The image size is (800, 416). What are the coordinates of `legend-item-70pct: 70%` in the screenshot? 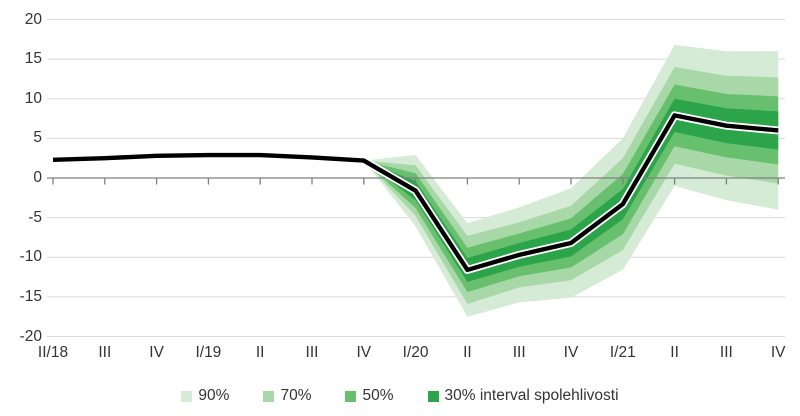 It's located at (287, 396).